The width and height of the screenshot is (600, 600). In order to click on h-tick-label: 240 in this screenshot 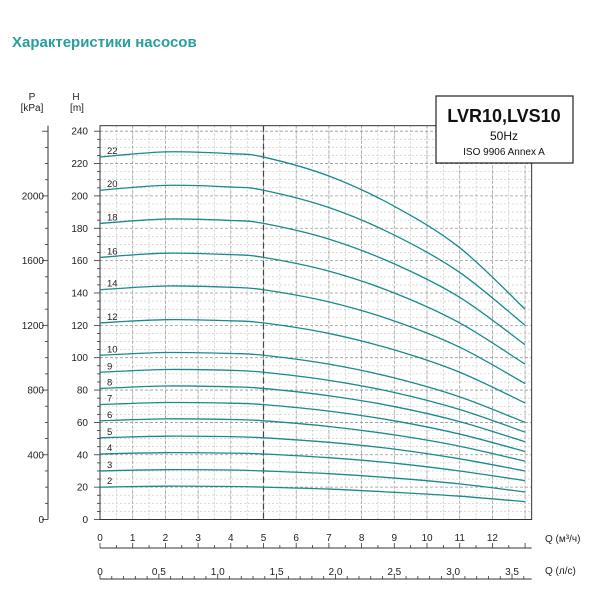, I will do `click(79, 132)`.